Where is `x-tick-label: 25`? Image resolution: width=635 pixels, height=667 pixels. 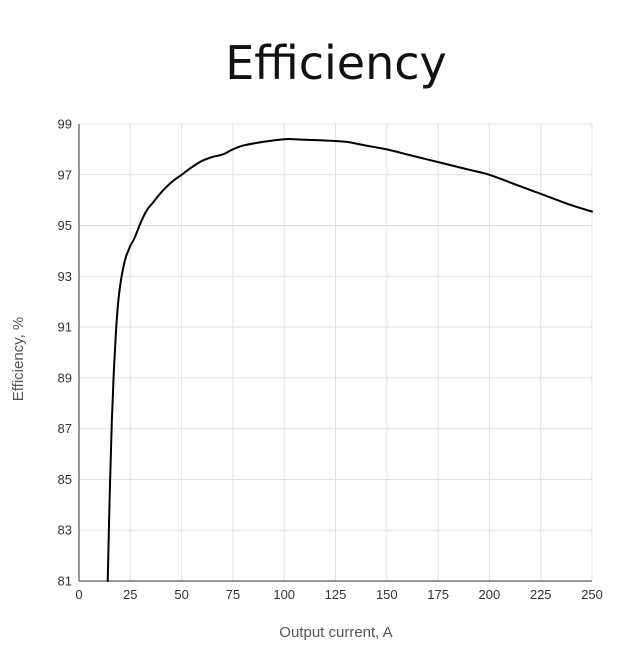 x-tick-label: 25 is located at coordinates (130, 594).